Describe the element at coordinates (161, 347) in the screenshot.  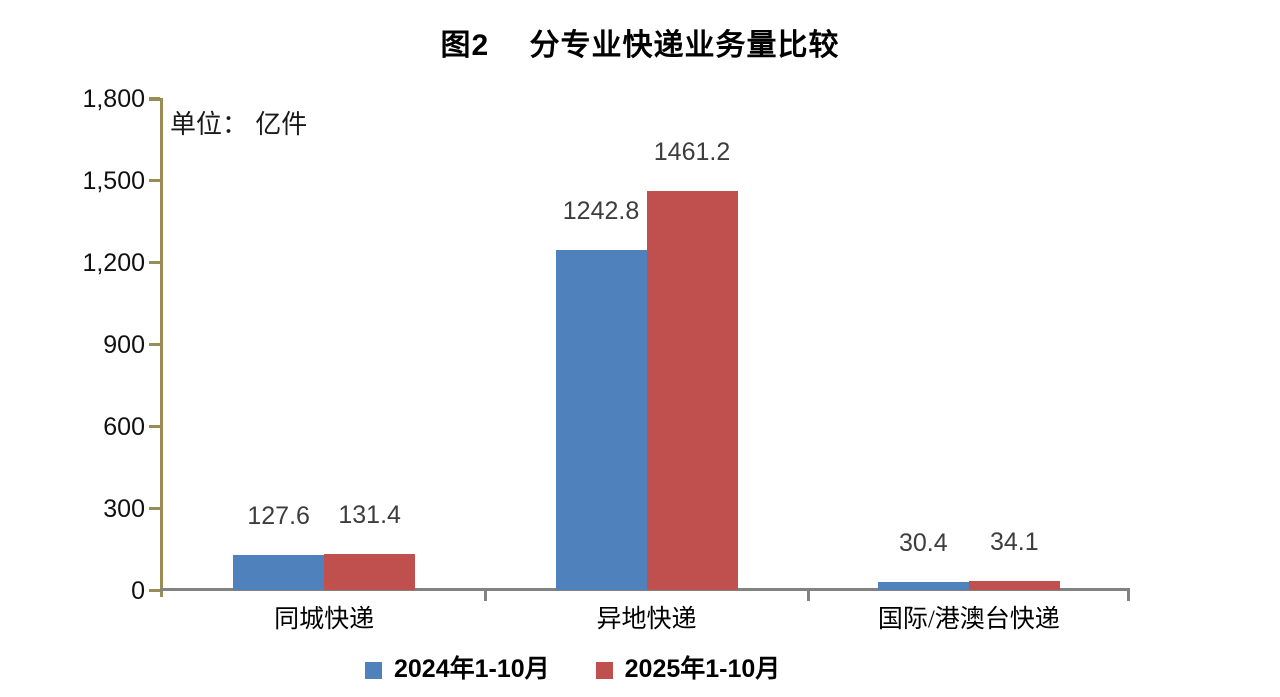
I see `y-axis-line` at that location.